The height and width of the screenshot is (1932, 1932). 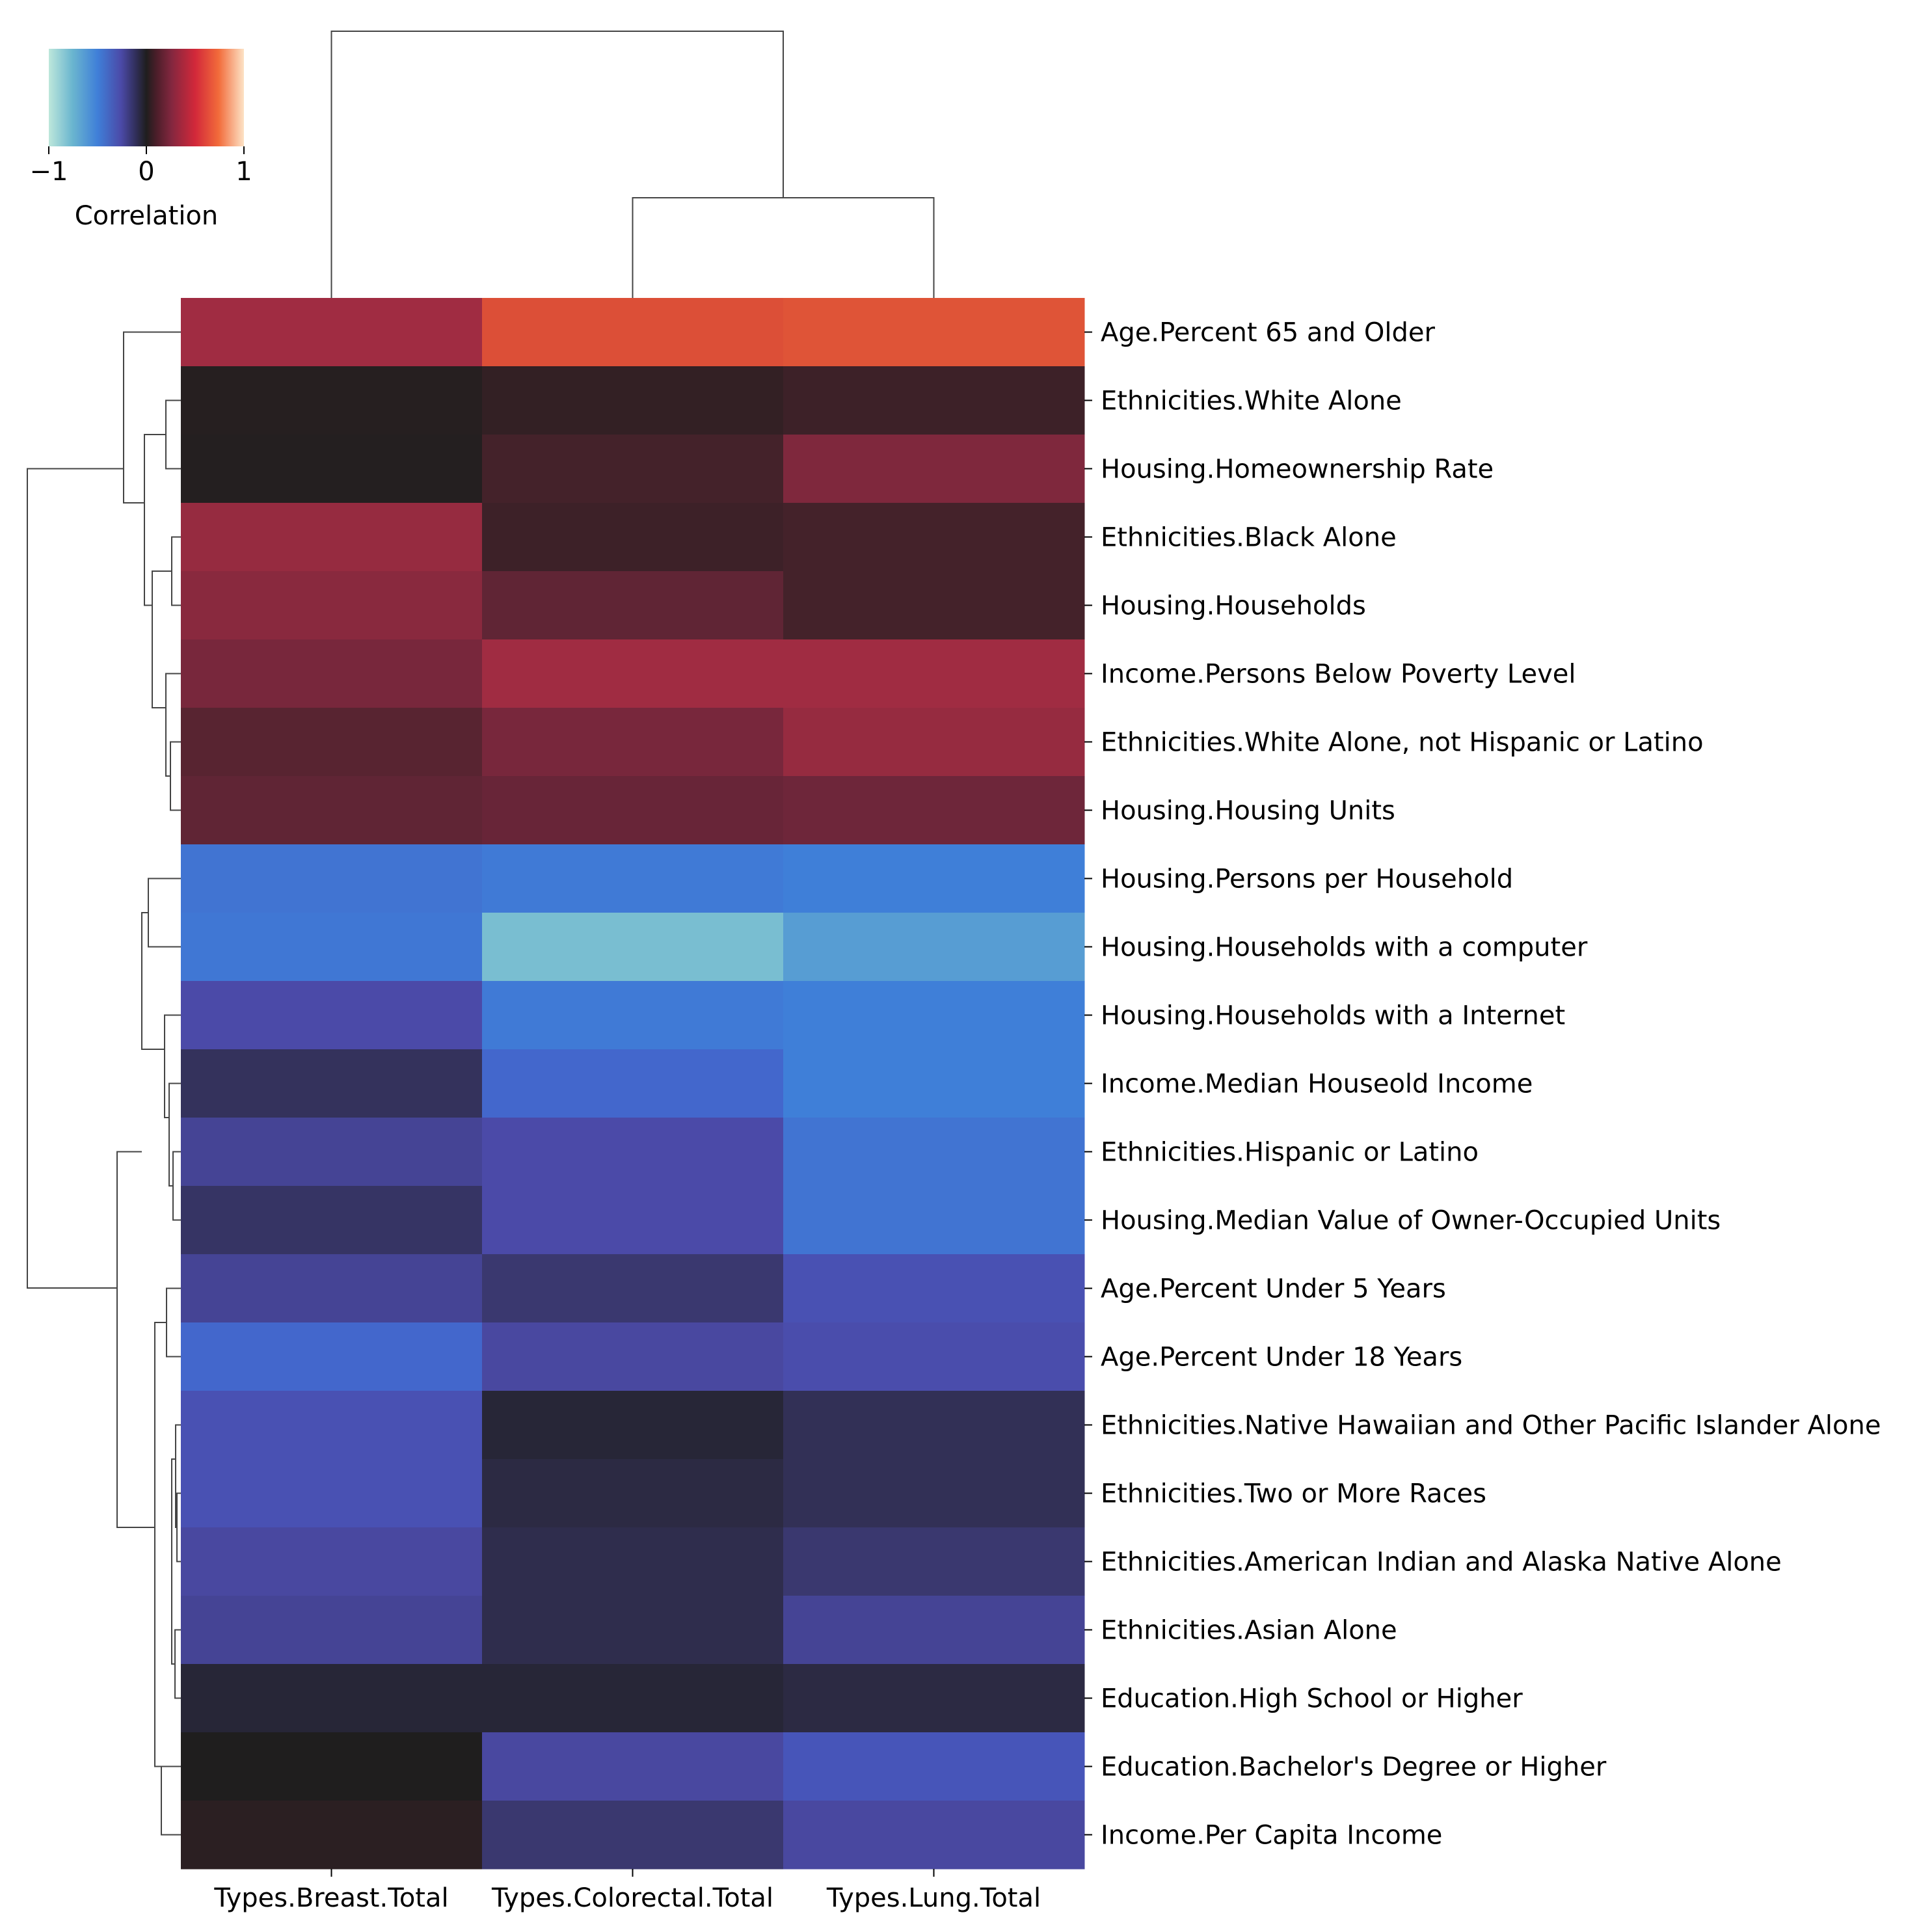 I want to click on column-label: Types.Lung.Total, so click(x=933, y=1898).